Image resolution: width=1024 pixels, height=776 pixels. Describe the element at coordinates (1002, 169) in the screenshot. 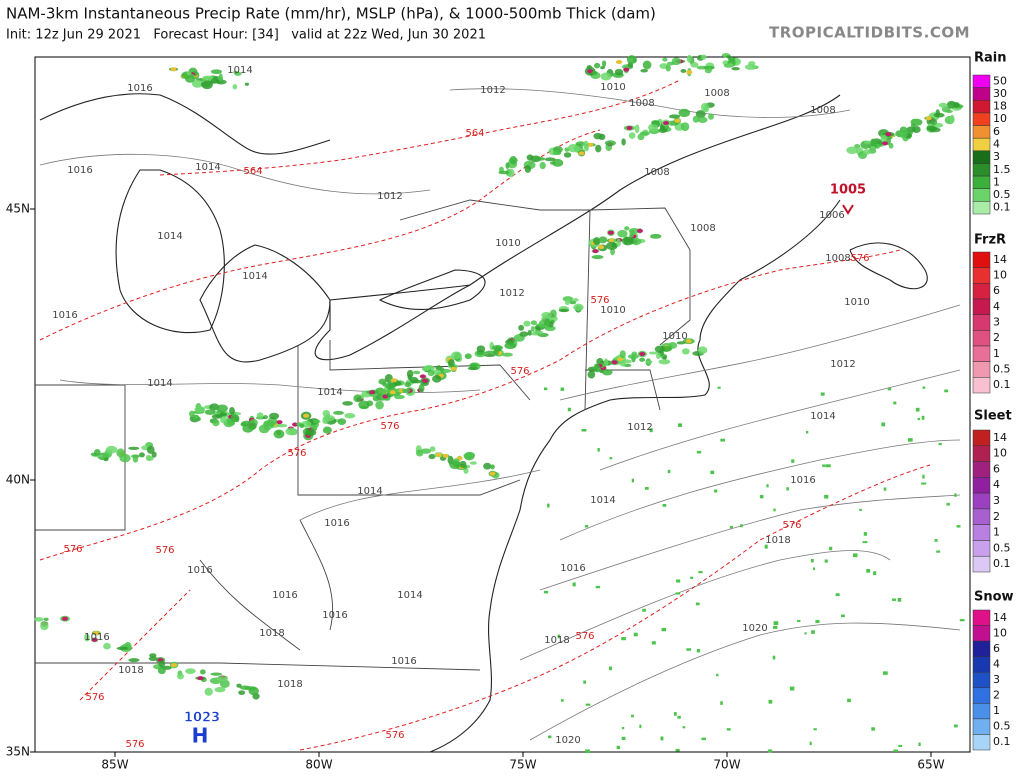

I see `legend-label: 1.5` at that location.